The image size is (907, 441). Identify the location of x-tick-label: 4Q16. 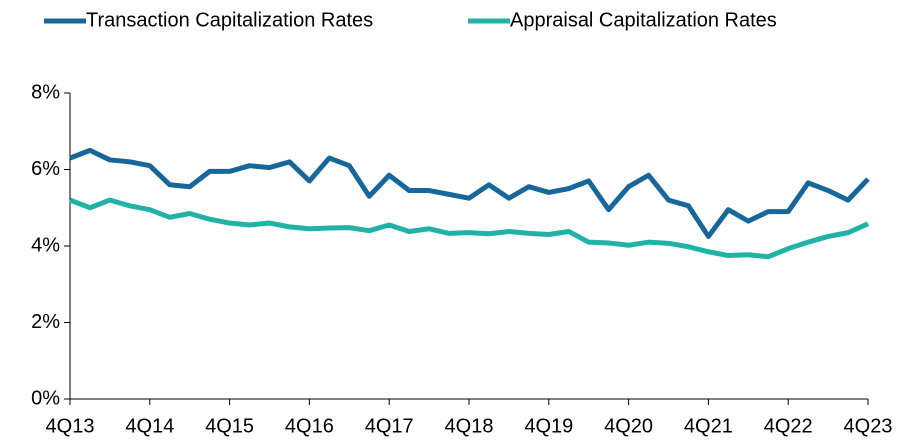
(309, 426).